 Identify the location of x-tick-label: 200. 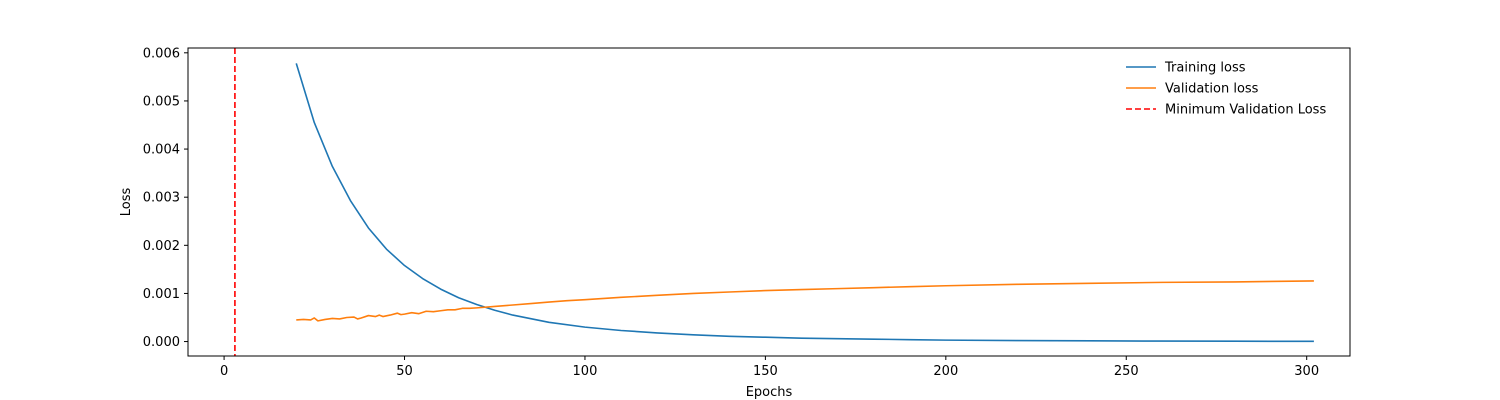
(945, 371).